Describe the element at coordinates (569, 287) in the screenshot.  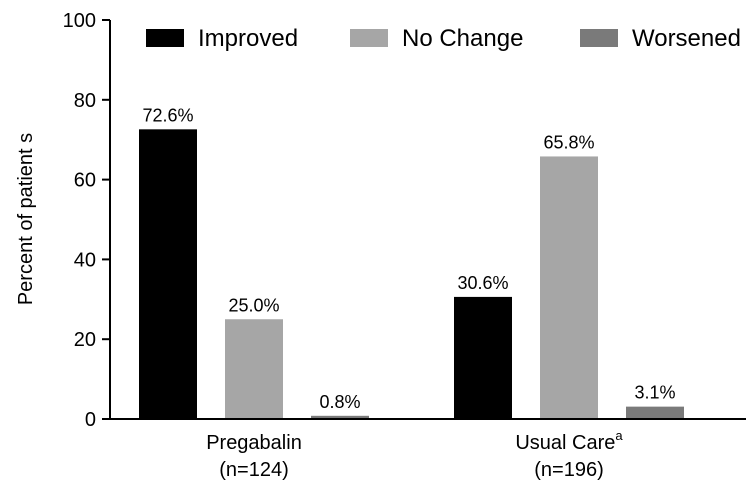
I see `bar-no-change-usual-care` at that location.